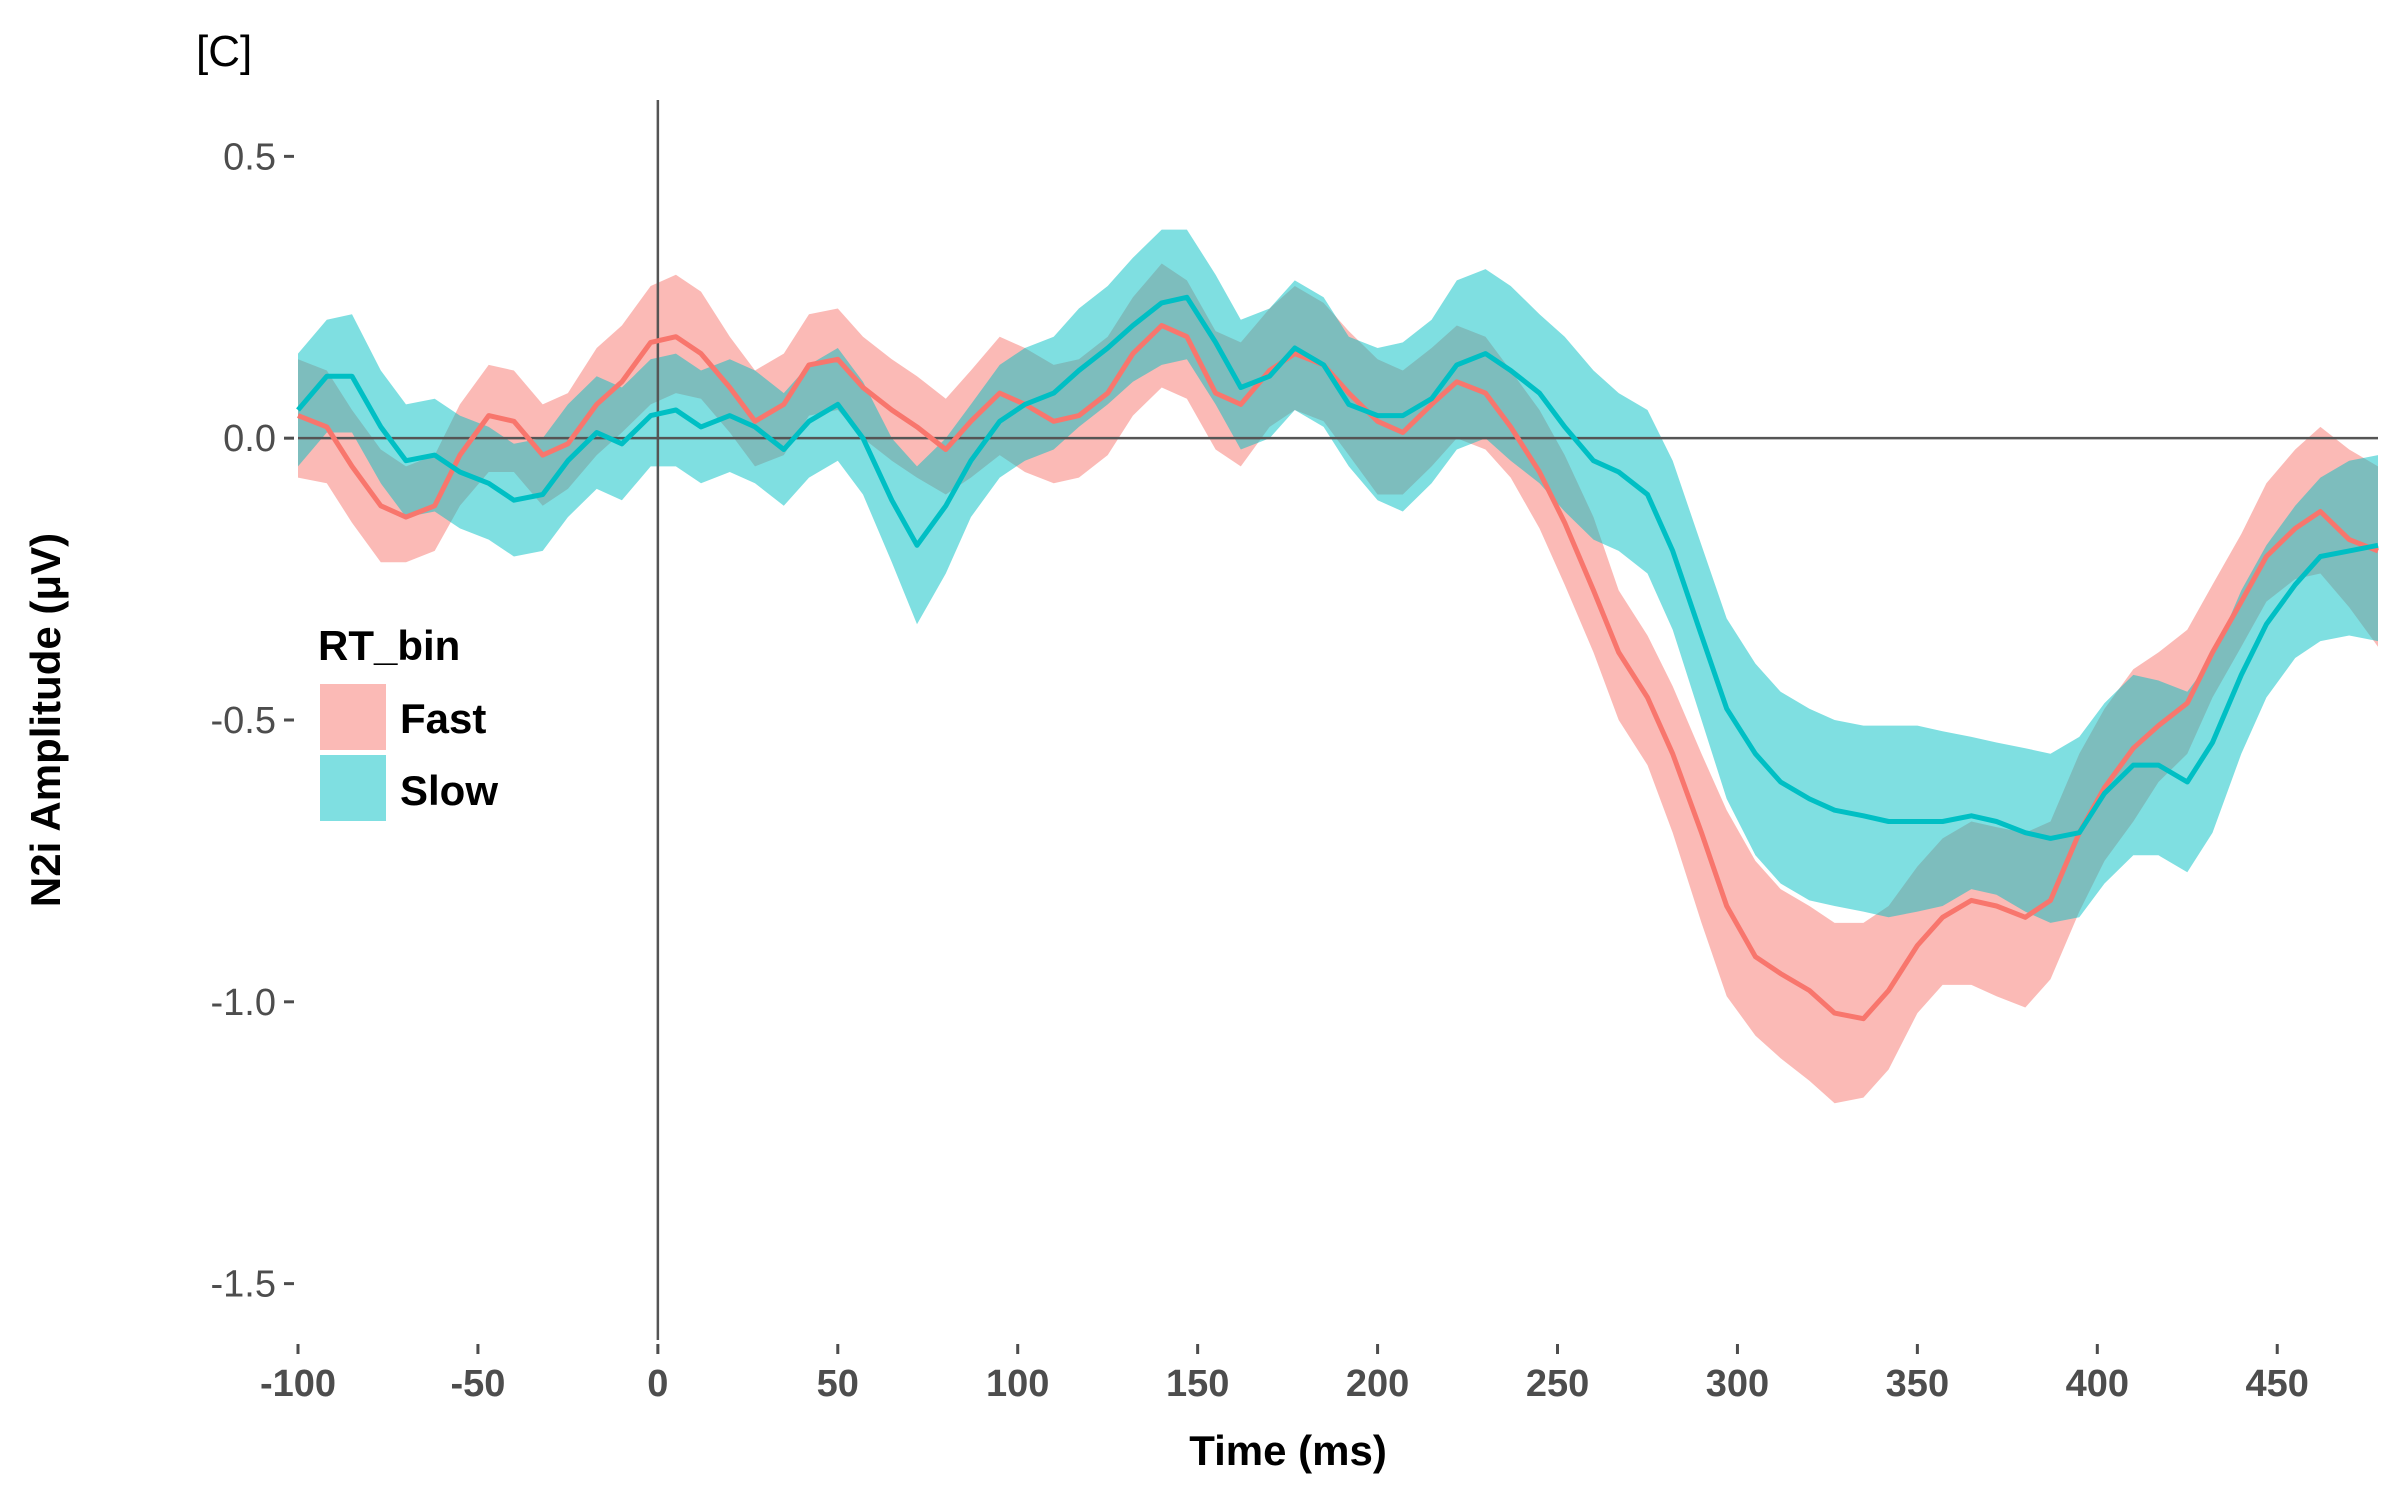 This screenshot has height=1499, width=2399. What do you see at coordinates (477, 1384) in the screenshot?
I see `x-tick-label: -50` at bounding box center [477, 1384].